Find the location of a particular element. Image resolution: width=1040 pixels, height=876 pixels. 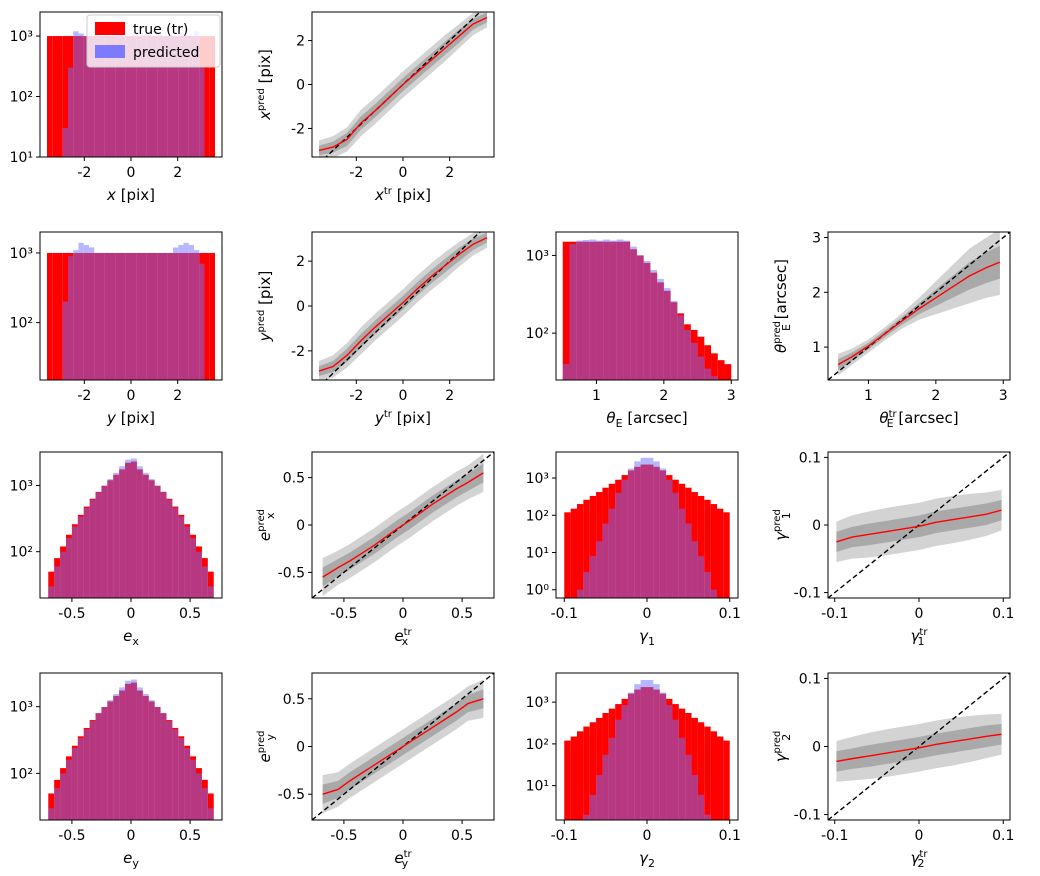

x-tick-label: 2 is located at coordinates (177, 173).